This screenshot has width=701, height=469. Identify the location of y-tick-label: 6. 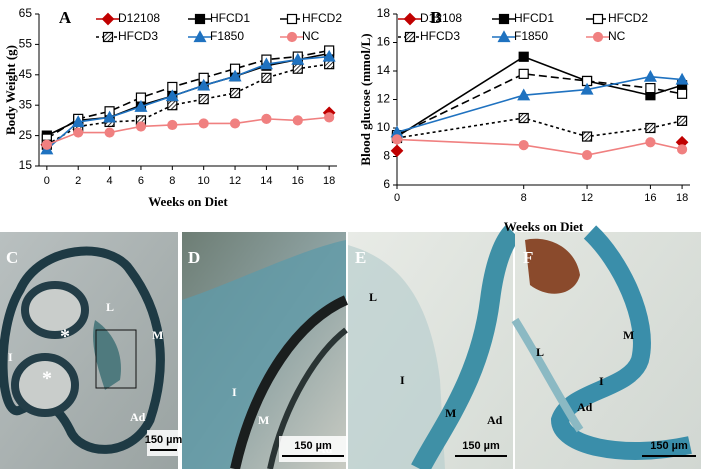
(386, 184).